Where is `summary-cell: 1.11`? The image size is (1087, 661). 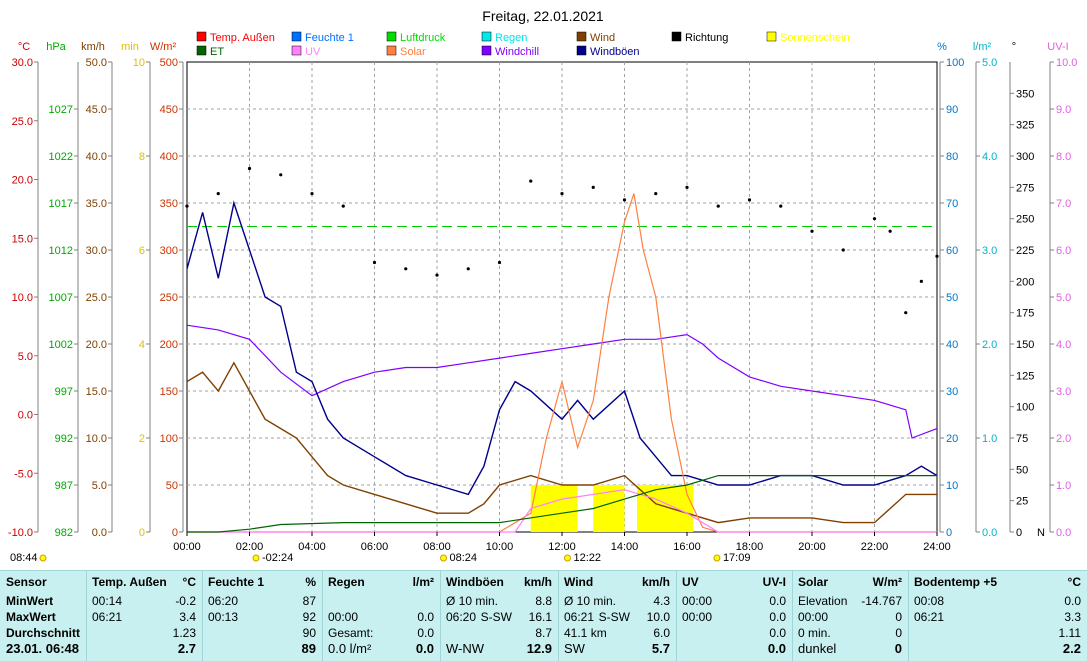 summary-cell: 1.11 is located at coordinates (1069, 633).